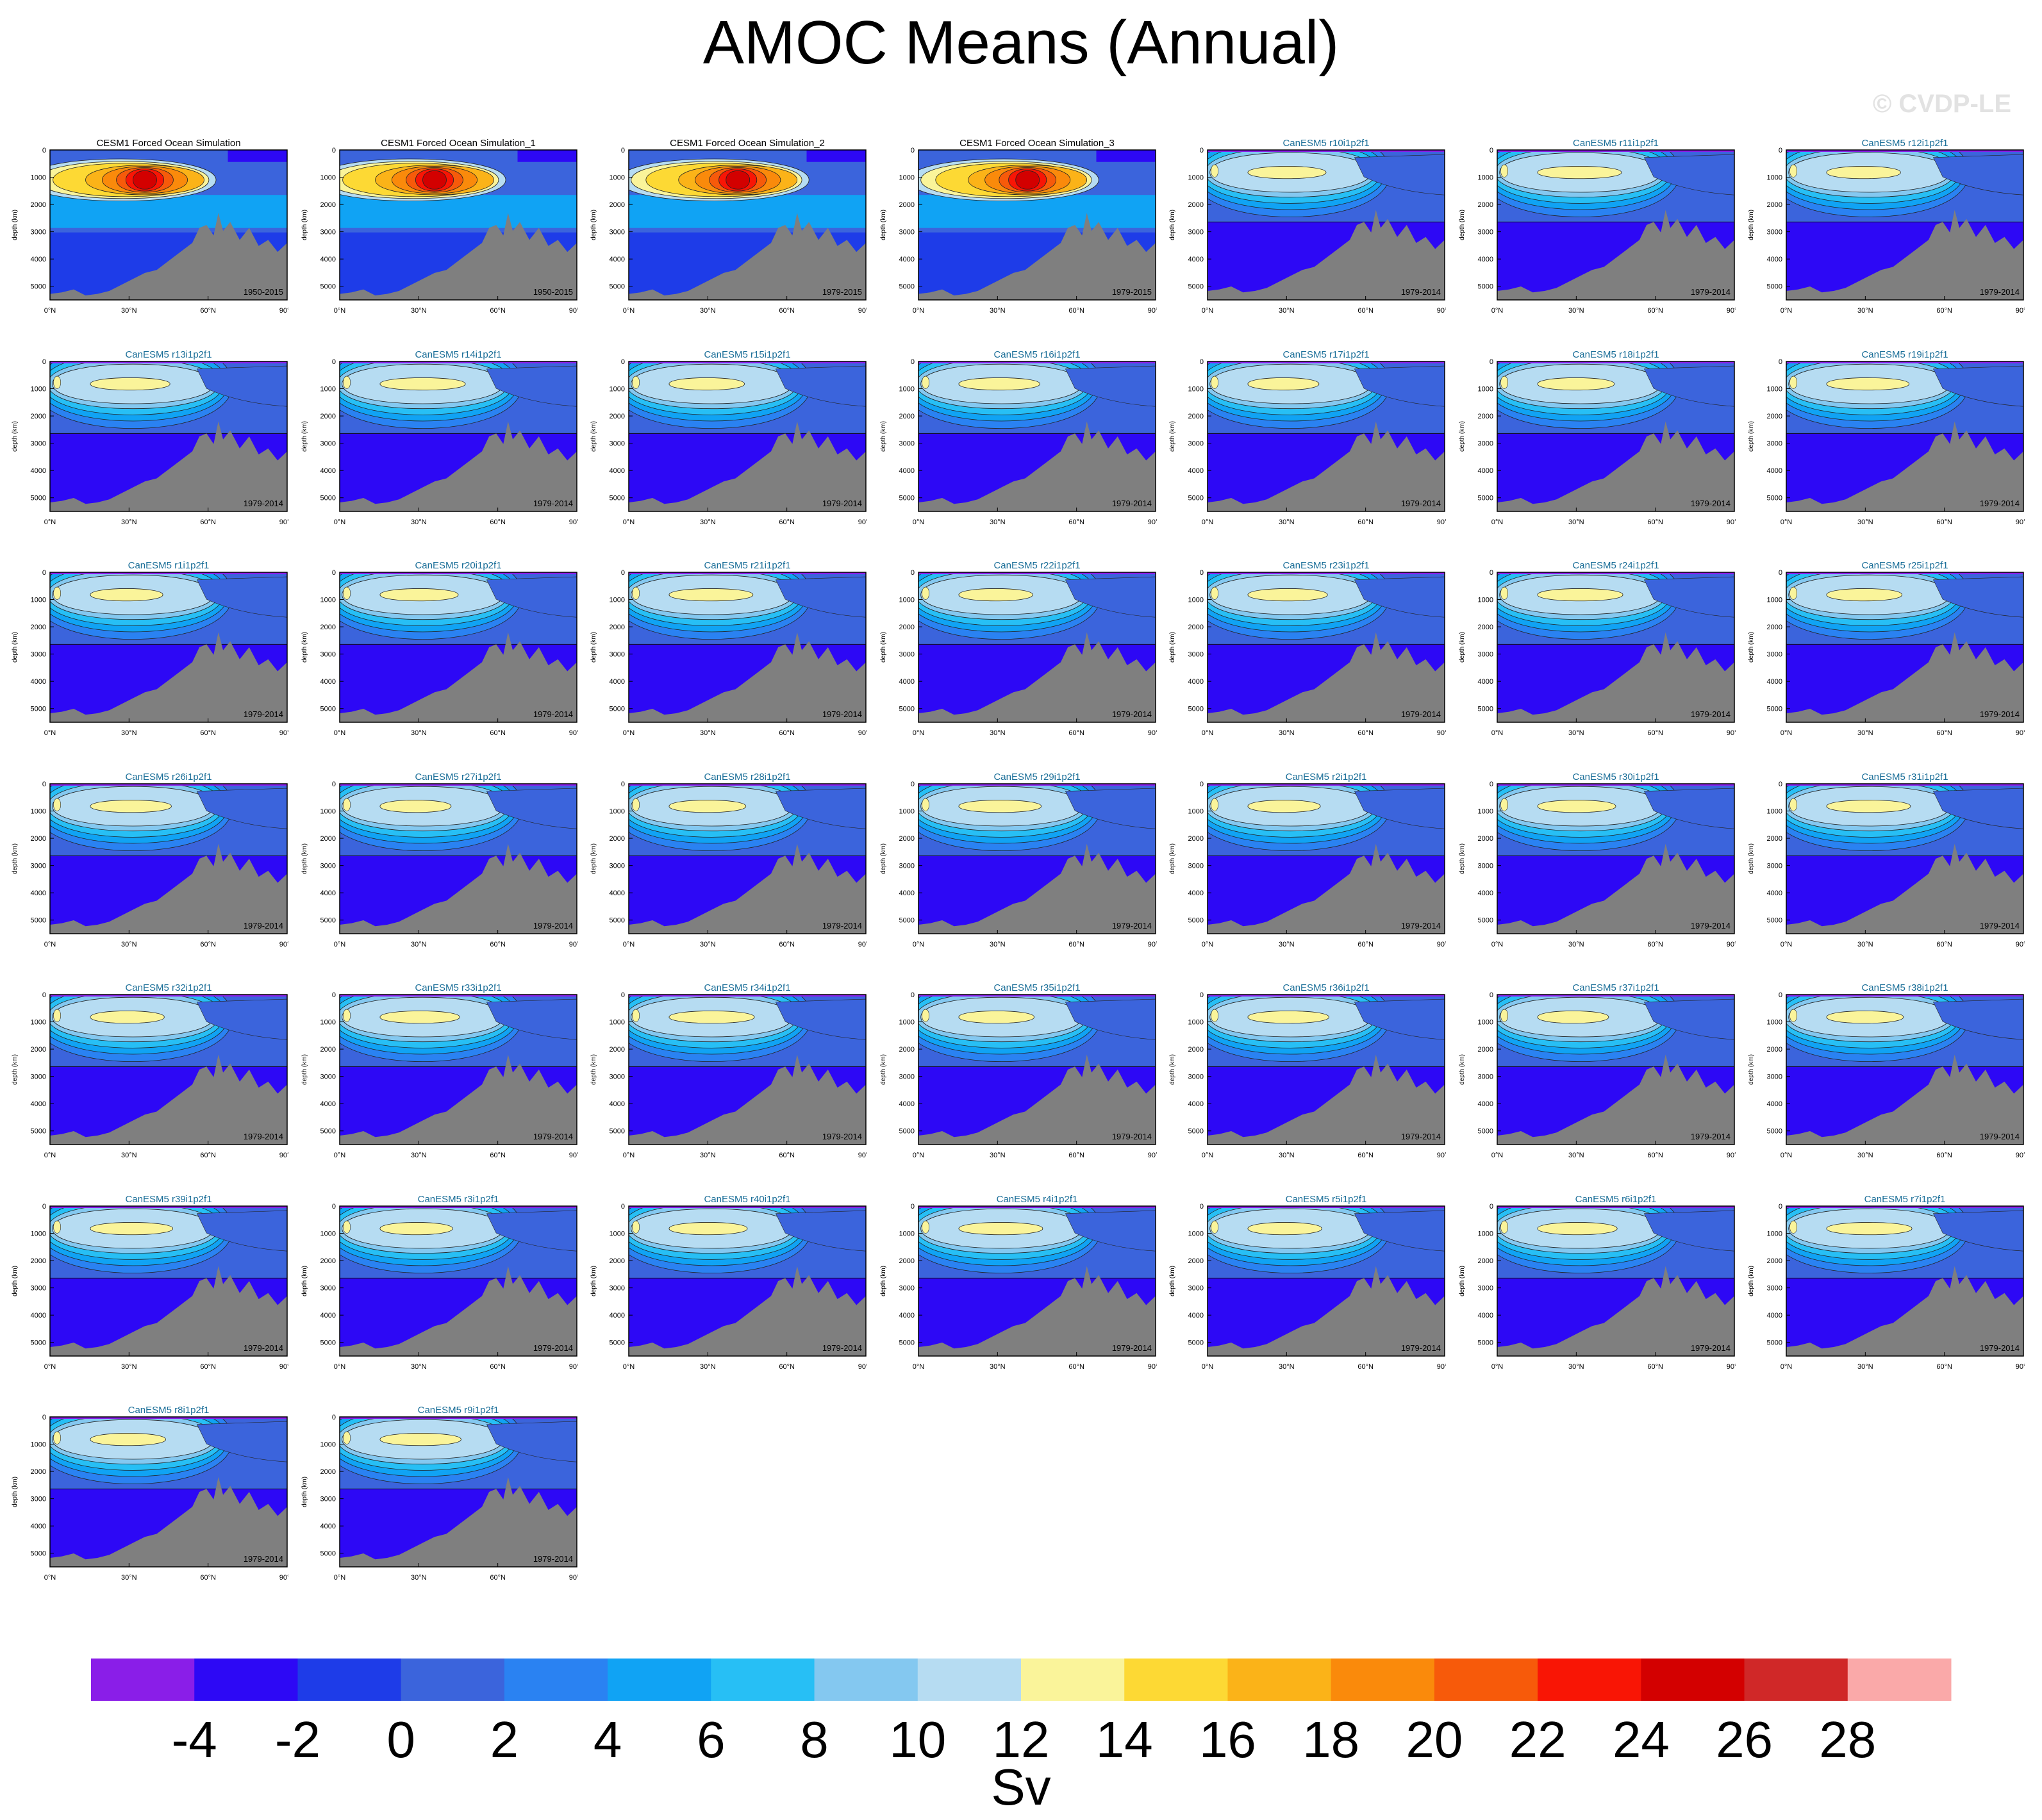 The width and height of the screenshot is (2042, 1820). I want to click on panel-title: CanESM5 r40i1p2f1, so click(747, 1199).